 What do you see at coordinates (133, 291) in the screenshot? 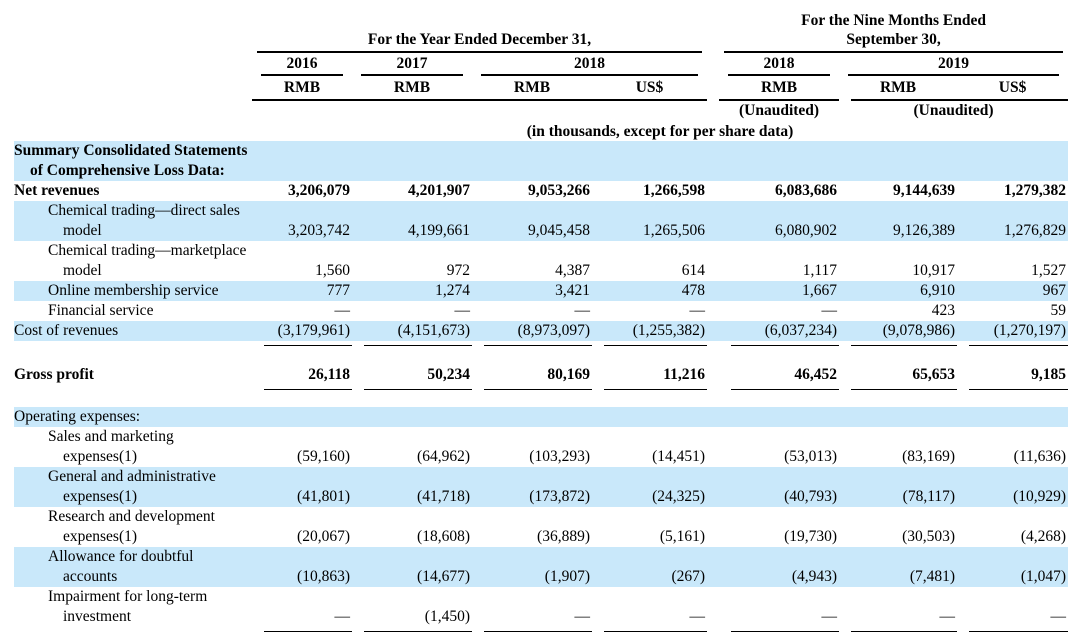
I see `row-label: Online membership service` at bounding box center [133, 291].